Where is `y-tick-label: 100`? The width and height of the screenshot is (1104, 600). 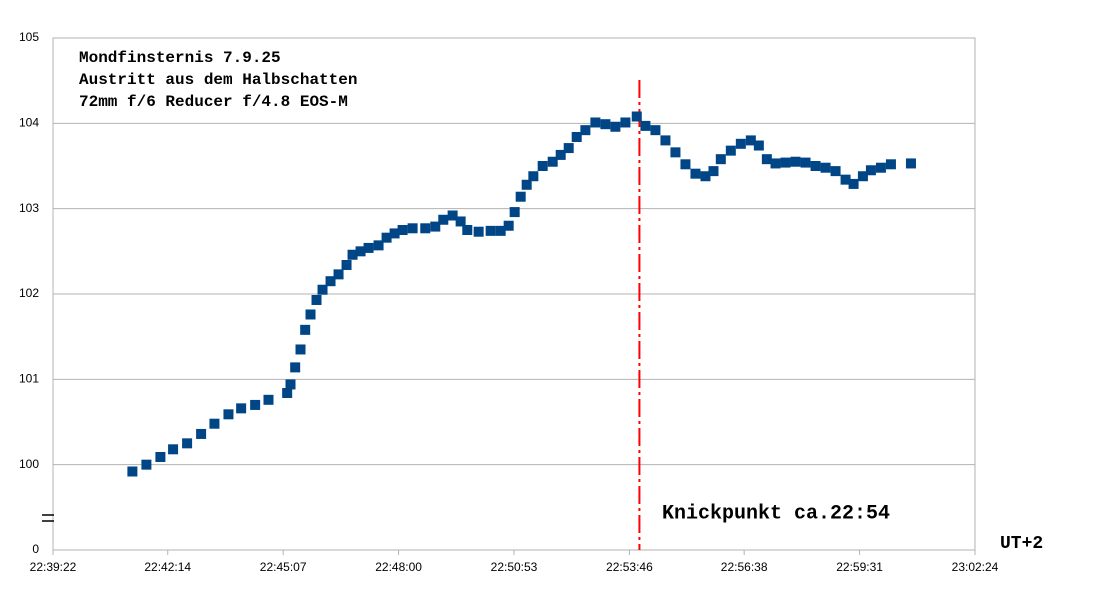 y-tick-label: 100 is located at coordinates (29, 464).